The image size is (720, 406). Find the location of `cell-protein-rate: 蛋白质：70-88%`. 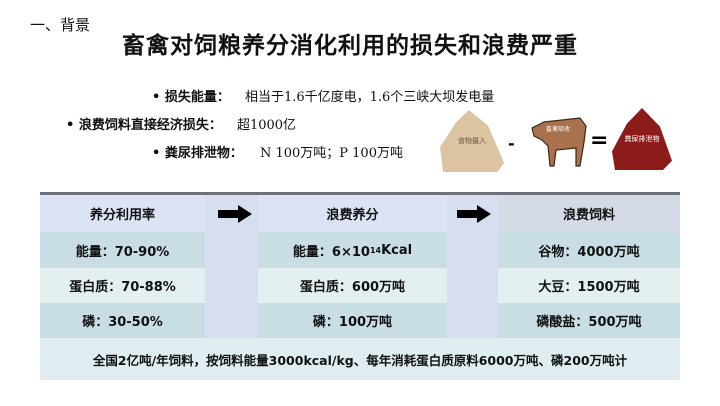

cell-protein-rate: 蛋白质：70-88% is located at coordinates (122, 285).